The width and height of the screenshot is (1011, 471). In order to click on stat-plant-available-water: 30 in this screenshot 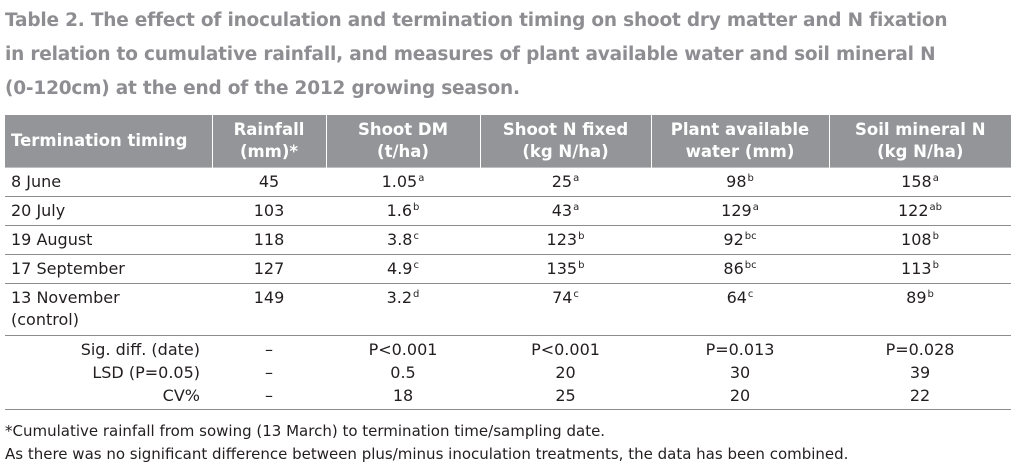, I will do `click(740, 372)`.